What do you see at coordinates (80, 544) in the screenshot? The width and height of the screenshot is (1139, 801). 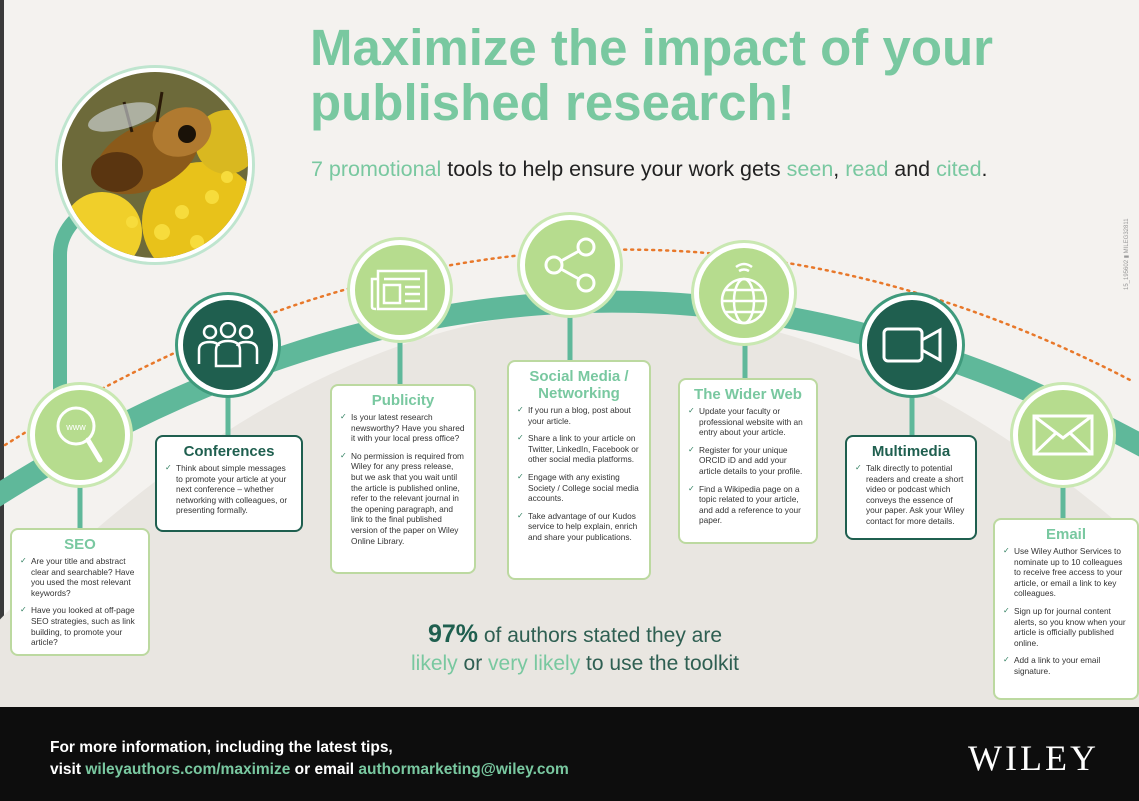 I see `tool-title: SEO` at bounding box center [80, 544].